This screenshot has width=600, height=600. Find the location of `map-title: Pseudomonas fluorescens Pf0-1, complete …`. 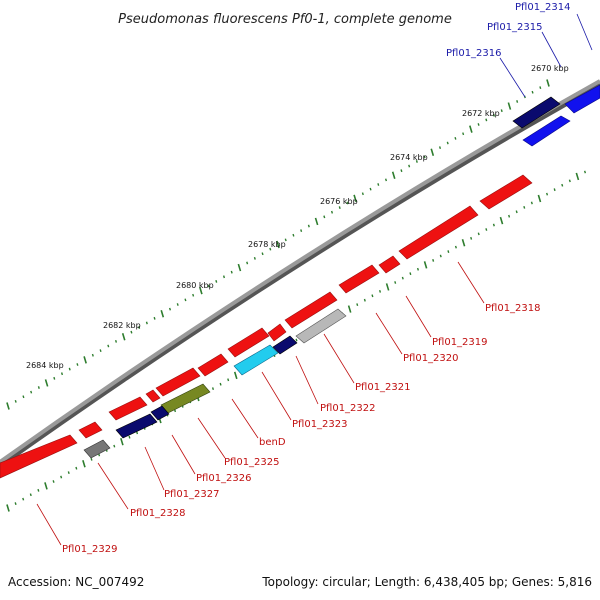

map-title: Pseudomonas fluorescens Pf0-1, complete … is located at coordinates (285, 19).